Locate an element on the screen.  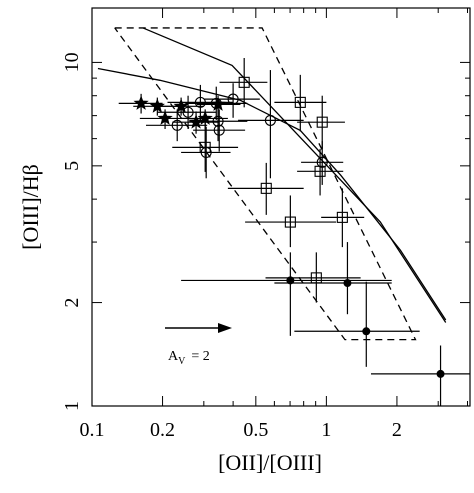
y-axis-label: [OIII]/Hβ is located at coordinates (30, 207).